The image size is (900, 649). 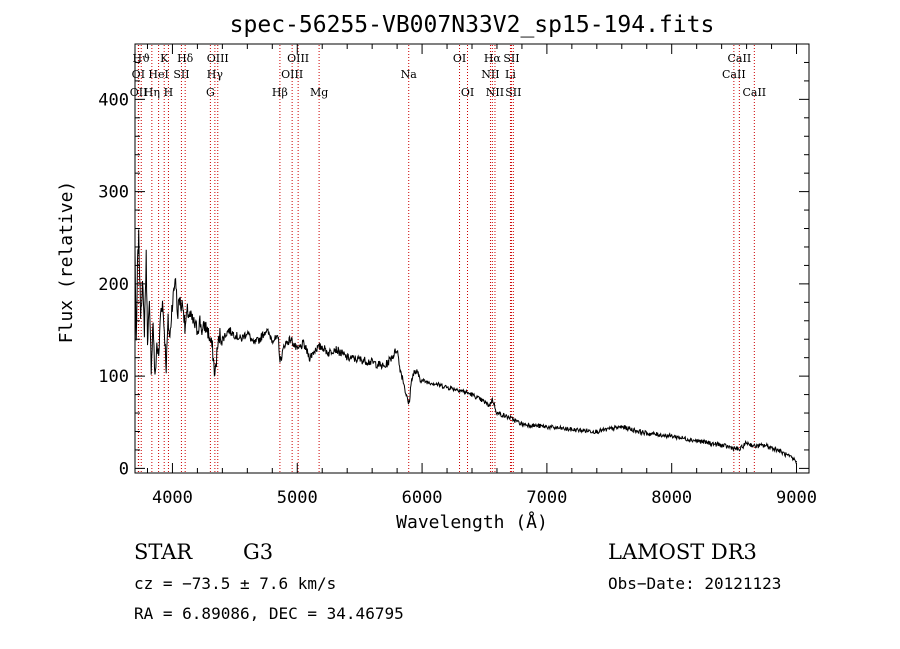 I want to click on line-label-17: OI, so click(x=459, y=58).